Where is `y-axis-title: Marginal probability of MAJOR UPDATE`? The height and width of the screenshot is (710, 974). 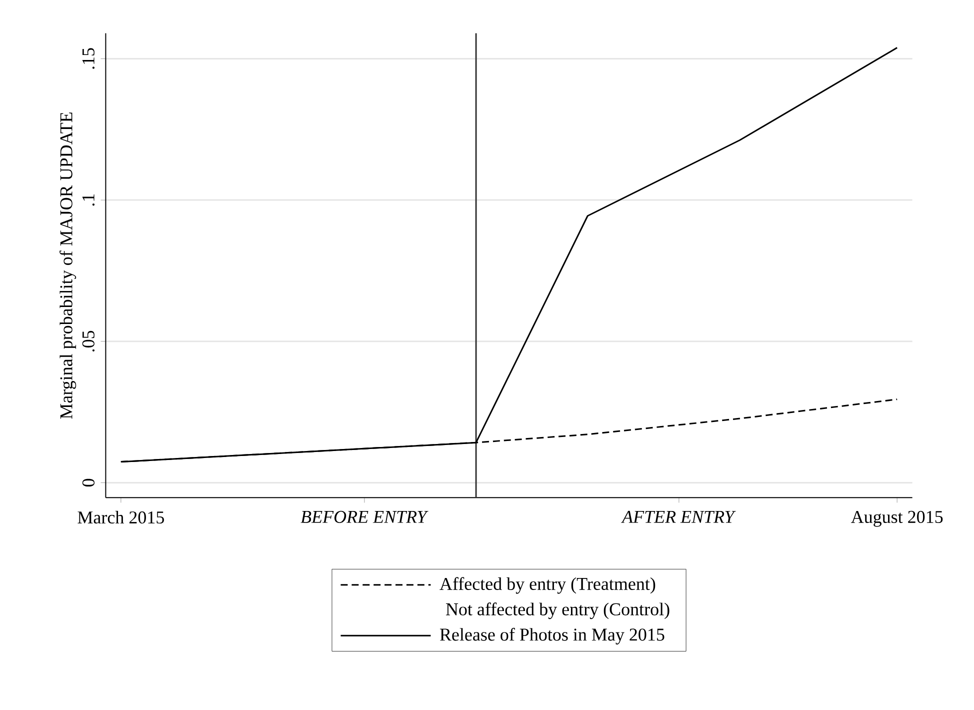 y-axis-title: Marginal probability of MAJOR UPDATE is located at coordinates (68, 265).